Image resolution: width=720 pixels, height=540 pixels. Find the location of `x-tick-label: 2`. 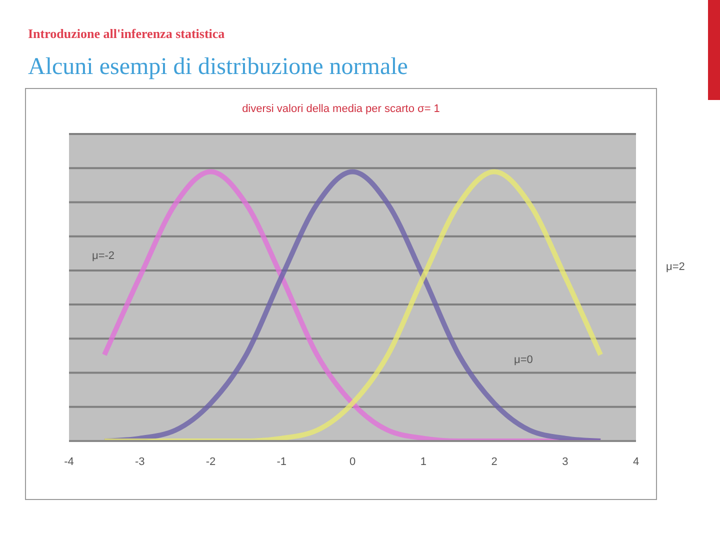

x-tick-label: 2 is located at coordinates (494, 462).